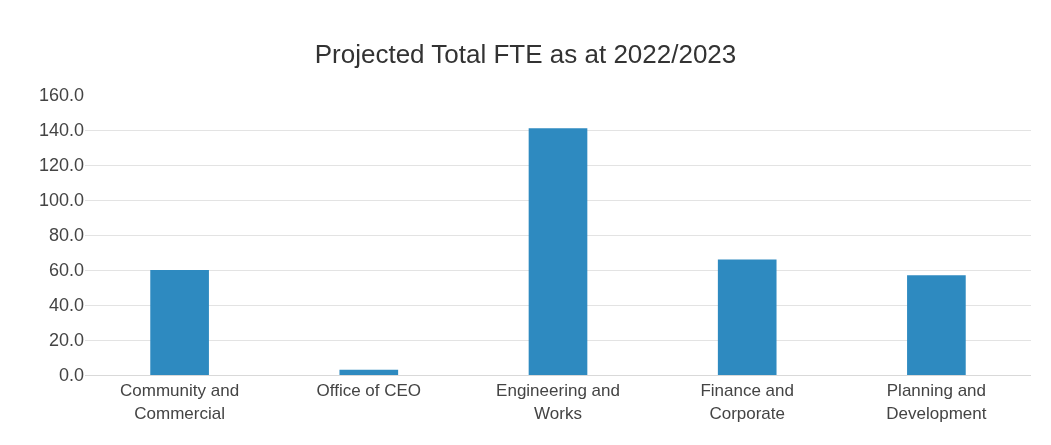 The width and height of the screenshot is (1051, 445). What do you see at coordinates (61, 130) in the screenshot?
I see `y-tick-label: 140.0` at bounding box center [61, 130].